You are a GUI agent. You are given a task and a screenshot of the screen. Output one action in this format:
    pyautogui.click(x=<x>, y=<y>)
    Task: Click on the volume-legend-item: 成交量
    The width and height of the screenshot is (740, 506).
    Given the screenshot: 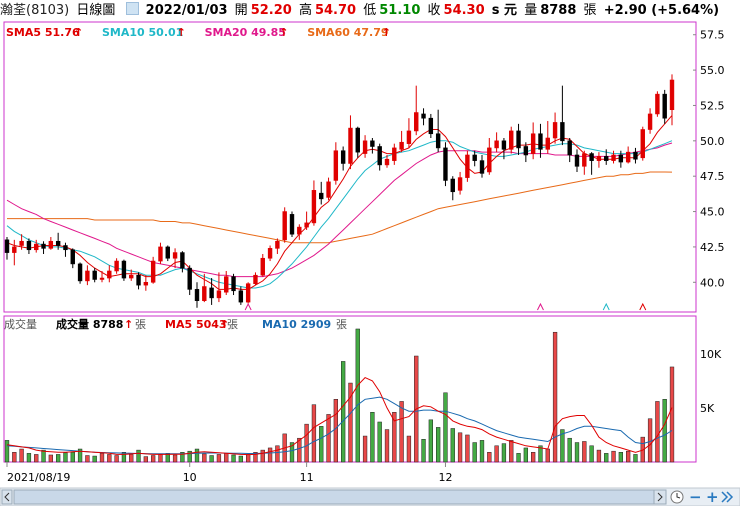 What is the action you would take?
    pyautogui.click(x=20, y=324)
    